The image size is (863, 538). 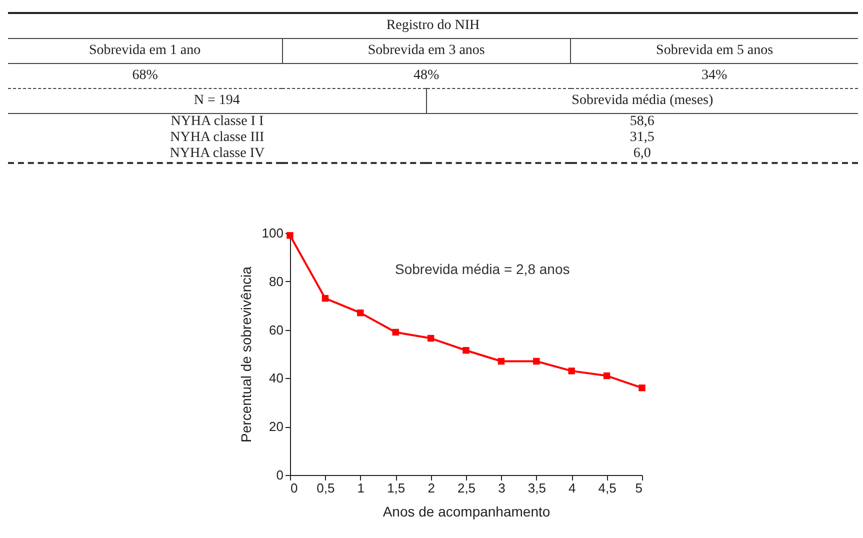 What do you see at coordinates (642, 138) in the screenshot?
I see `text: 31,5` at bounding box center [642, 138].